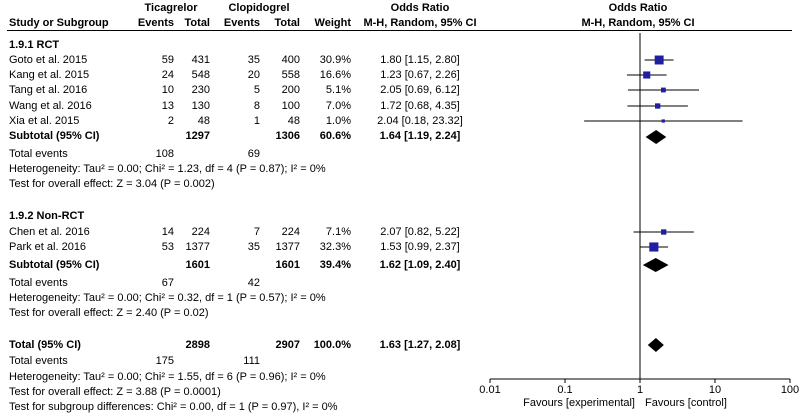  Describe the element at coordinates (489, 390) in the screenshot. I see `x-tick-label: 0.01` at that location.